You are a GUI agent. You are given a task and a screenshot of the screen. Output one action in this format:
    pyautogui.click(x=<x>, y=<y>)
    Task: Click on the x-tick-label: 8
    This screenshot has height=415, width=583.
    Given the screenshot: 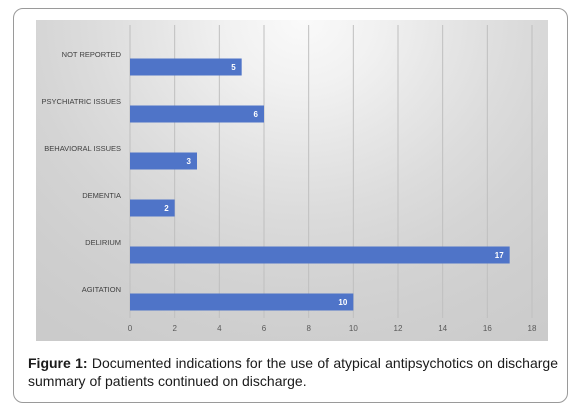 What is the action you would take?
    pyautogui.click(x=308, y=328)
    